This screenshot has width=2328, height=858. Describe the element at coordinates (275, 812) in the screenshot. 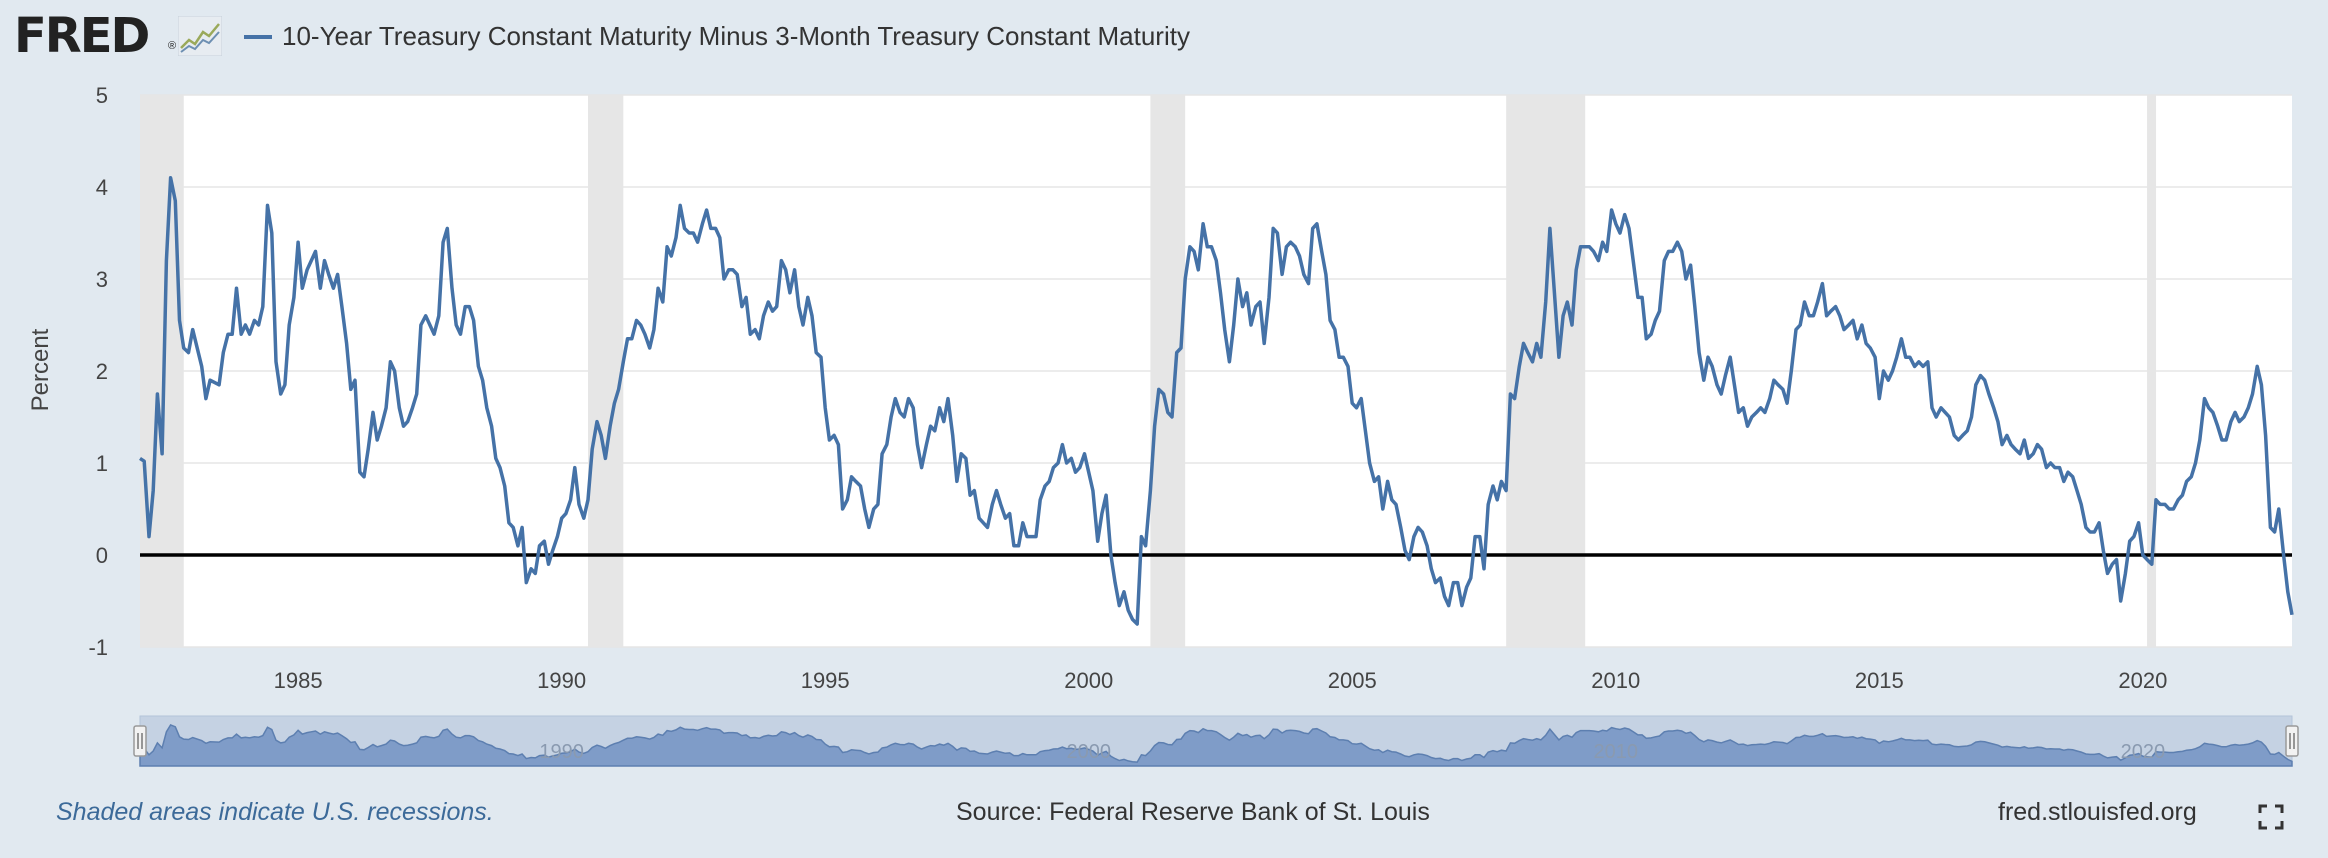

I see `recession-note: Shaded areas indicate U.S. recessions.` at that location.